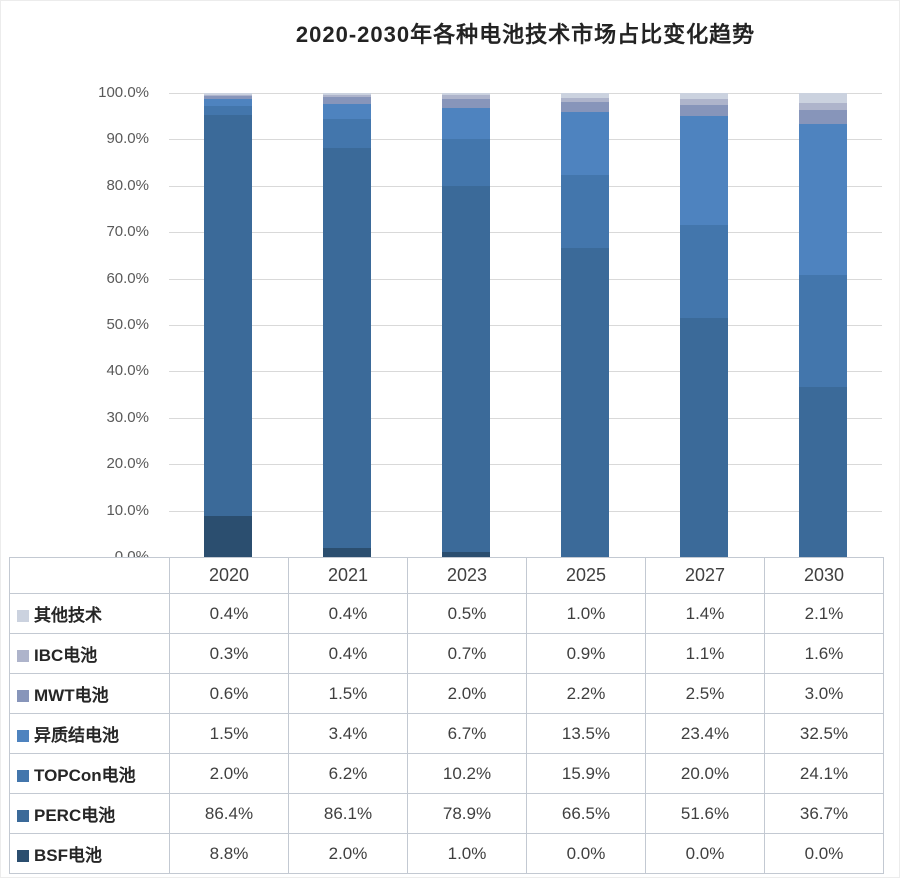  I want to click on series-name-topcon: TOPCon电池, so click(85, 775).